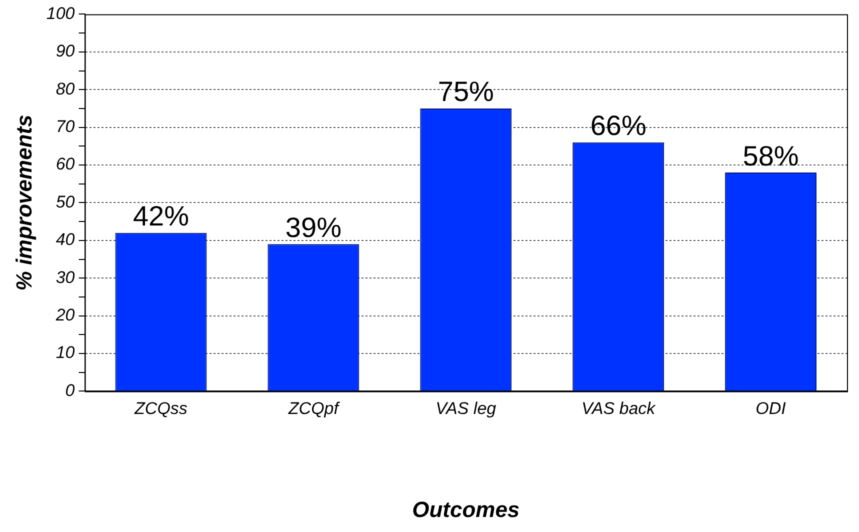 The image size is (859, 532). What do you see at coordinates (66, 126) in the screenshot?
I see `y-tick-label: 70` at bounding box center [66, 126].